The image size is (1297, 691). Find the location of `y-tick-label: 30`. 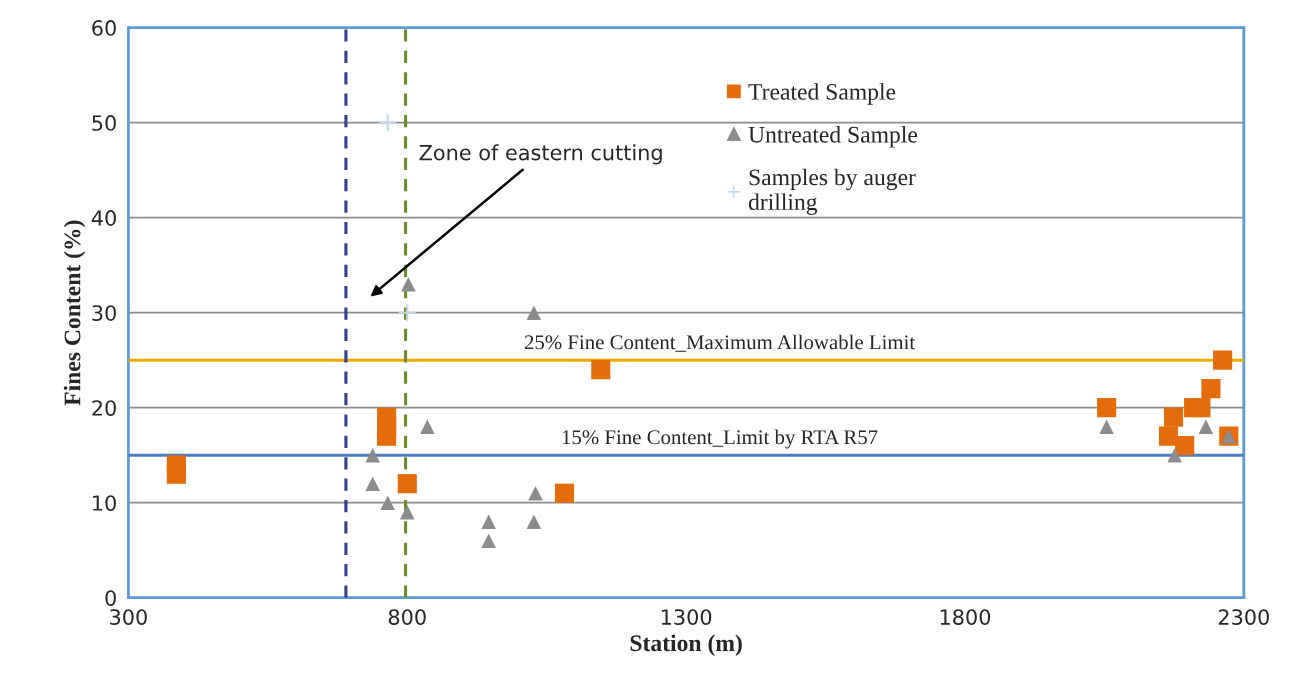

y-tick-label: 30 is located at coordinates (104, 313).